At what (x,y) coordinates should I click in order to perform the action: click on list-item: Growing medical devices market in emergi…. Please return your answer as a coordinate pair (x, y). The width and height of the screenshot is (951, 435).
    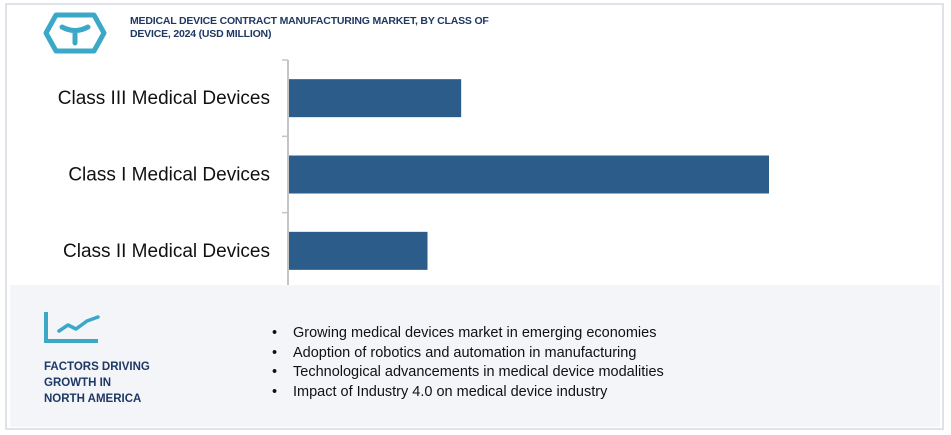
    Looking at the image, I should click on (468, 334).